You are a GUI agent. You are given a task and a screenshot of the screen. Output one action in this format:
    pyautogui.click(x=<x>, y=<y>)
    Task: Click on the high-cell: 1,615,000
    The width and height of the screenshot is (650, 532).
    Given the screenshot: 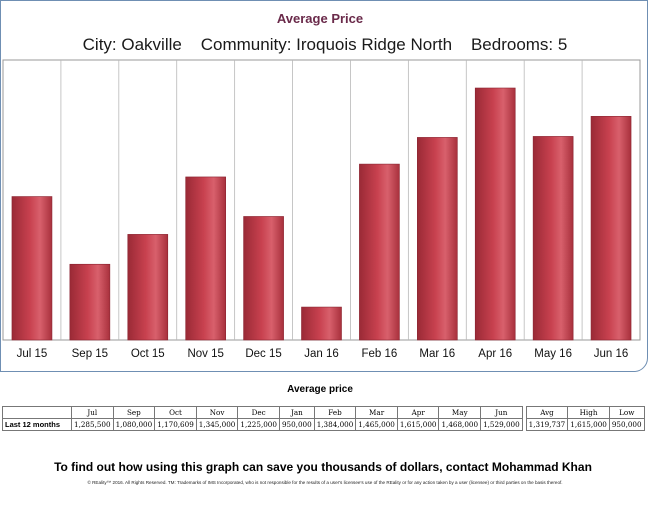 What is the action you would take?
    pyautogui.click(x=588, y=424)
    